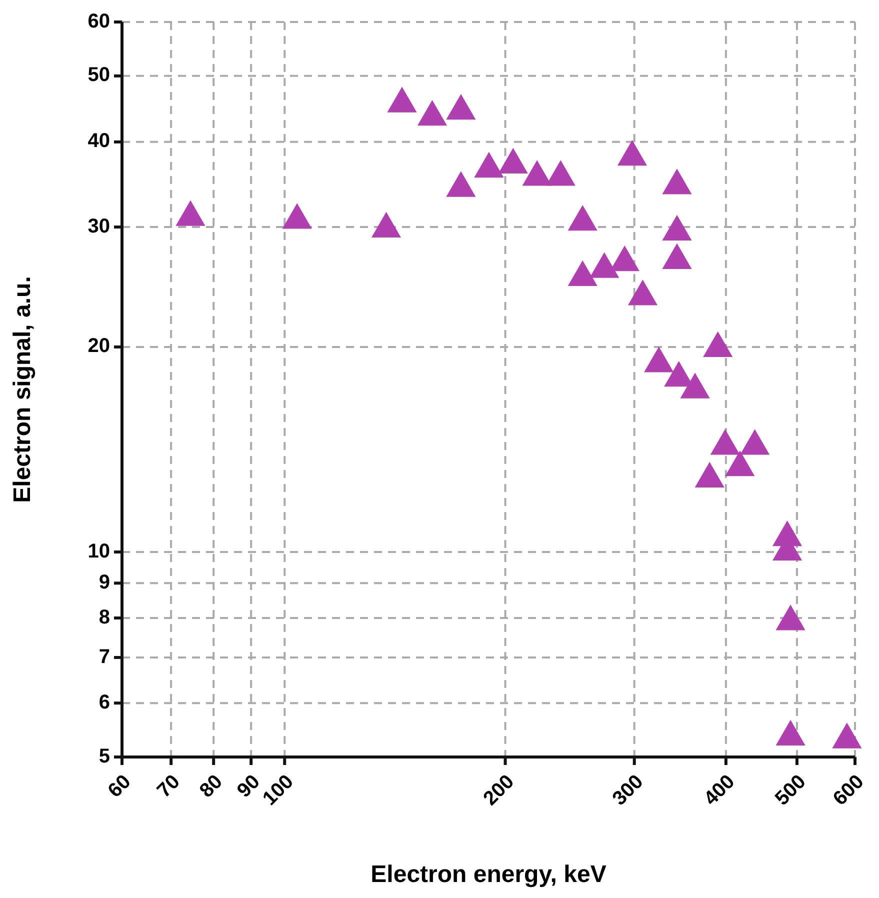 This screenshot has width=879, height=898. Describe the element at coordinates (848, 790) in the screenshot. I see `x-tick-label: 600` at that location.